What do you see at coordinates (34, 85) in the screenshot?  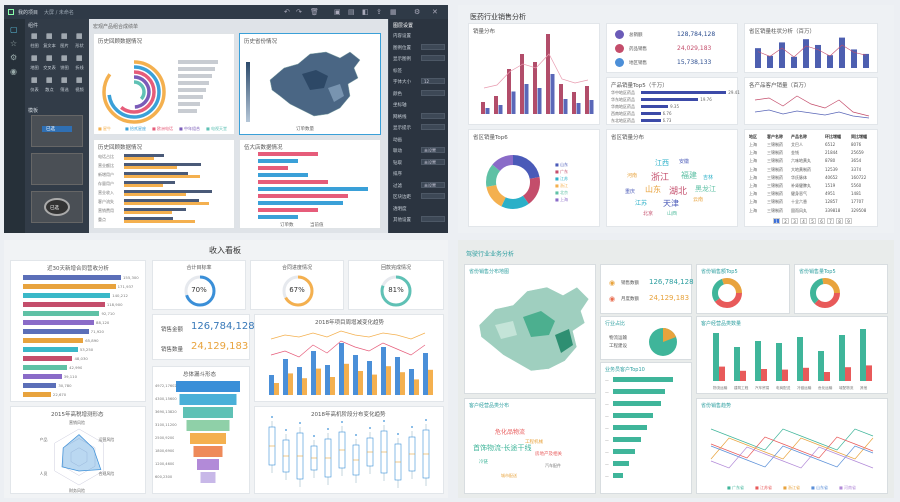 I see `palette-item: ▦ 仪表` at bounding box center [34, 85].